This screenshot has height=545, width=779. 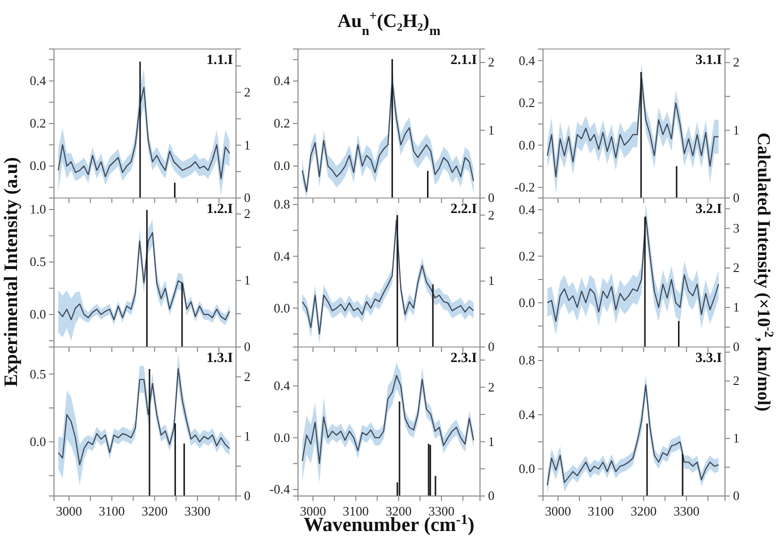 What do you see at coordinates (389, 23) in the screenshot?
I see `chart-title: Au$_{n}$$^{+}$(C₂H₂)$_{m}$` at bounding box center [389, 23].